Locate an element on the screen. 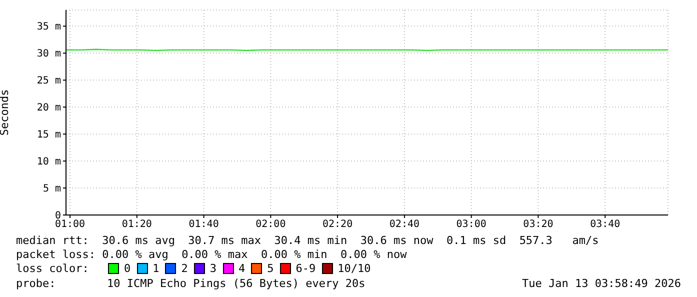  text: 4 is located at coordinates (242, 268).